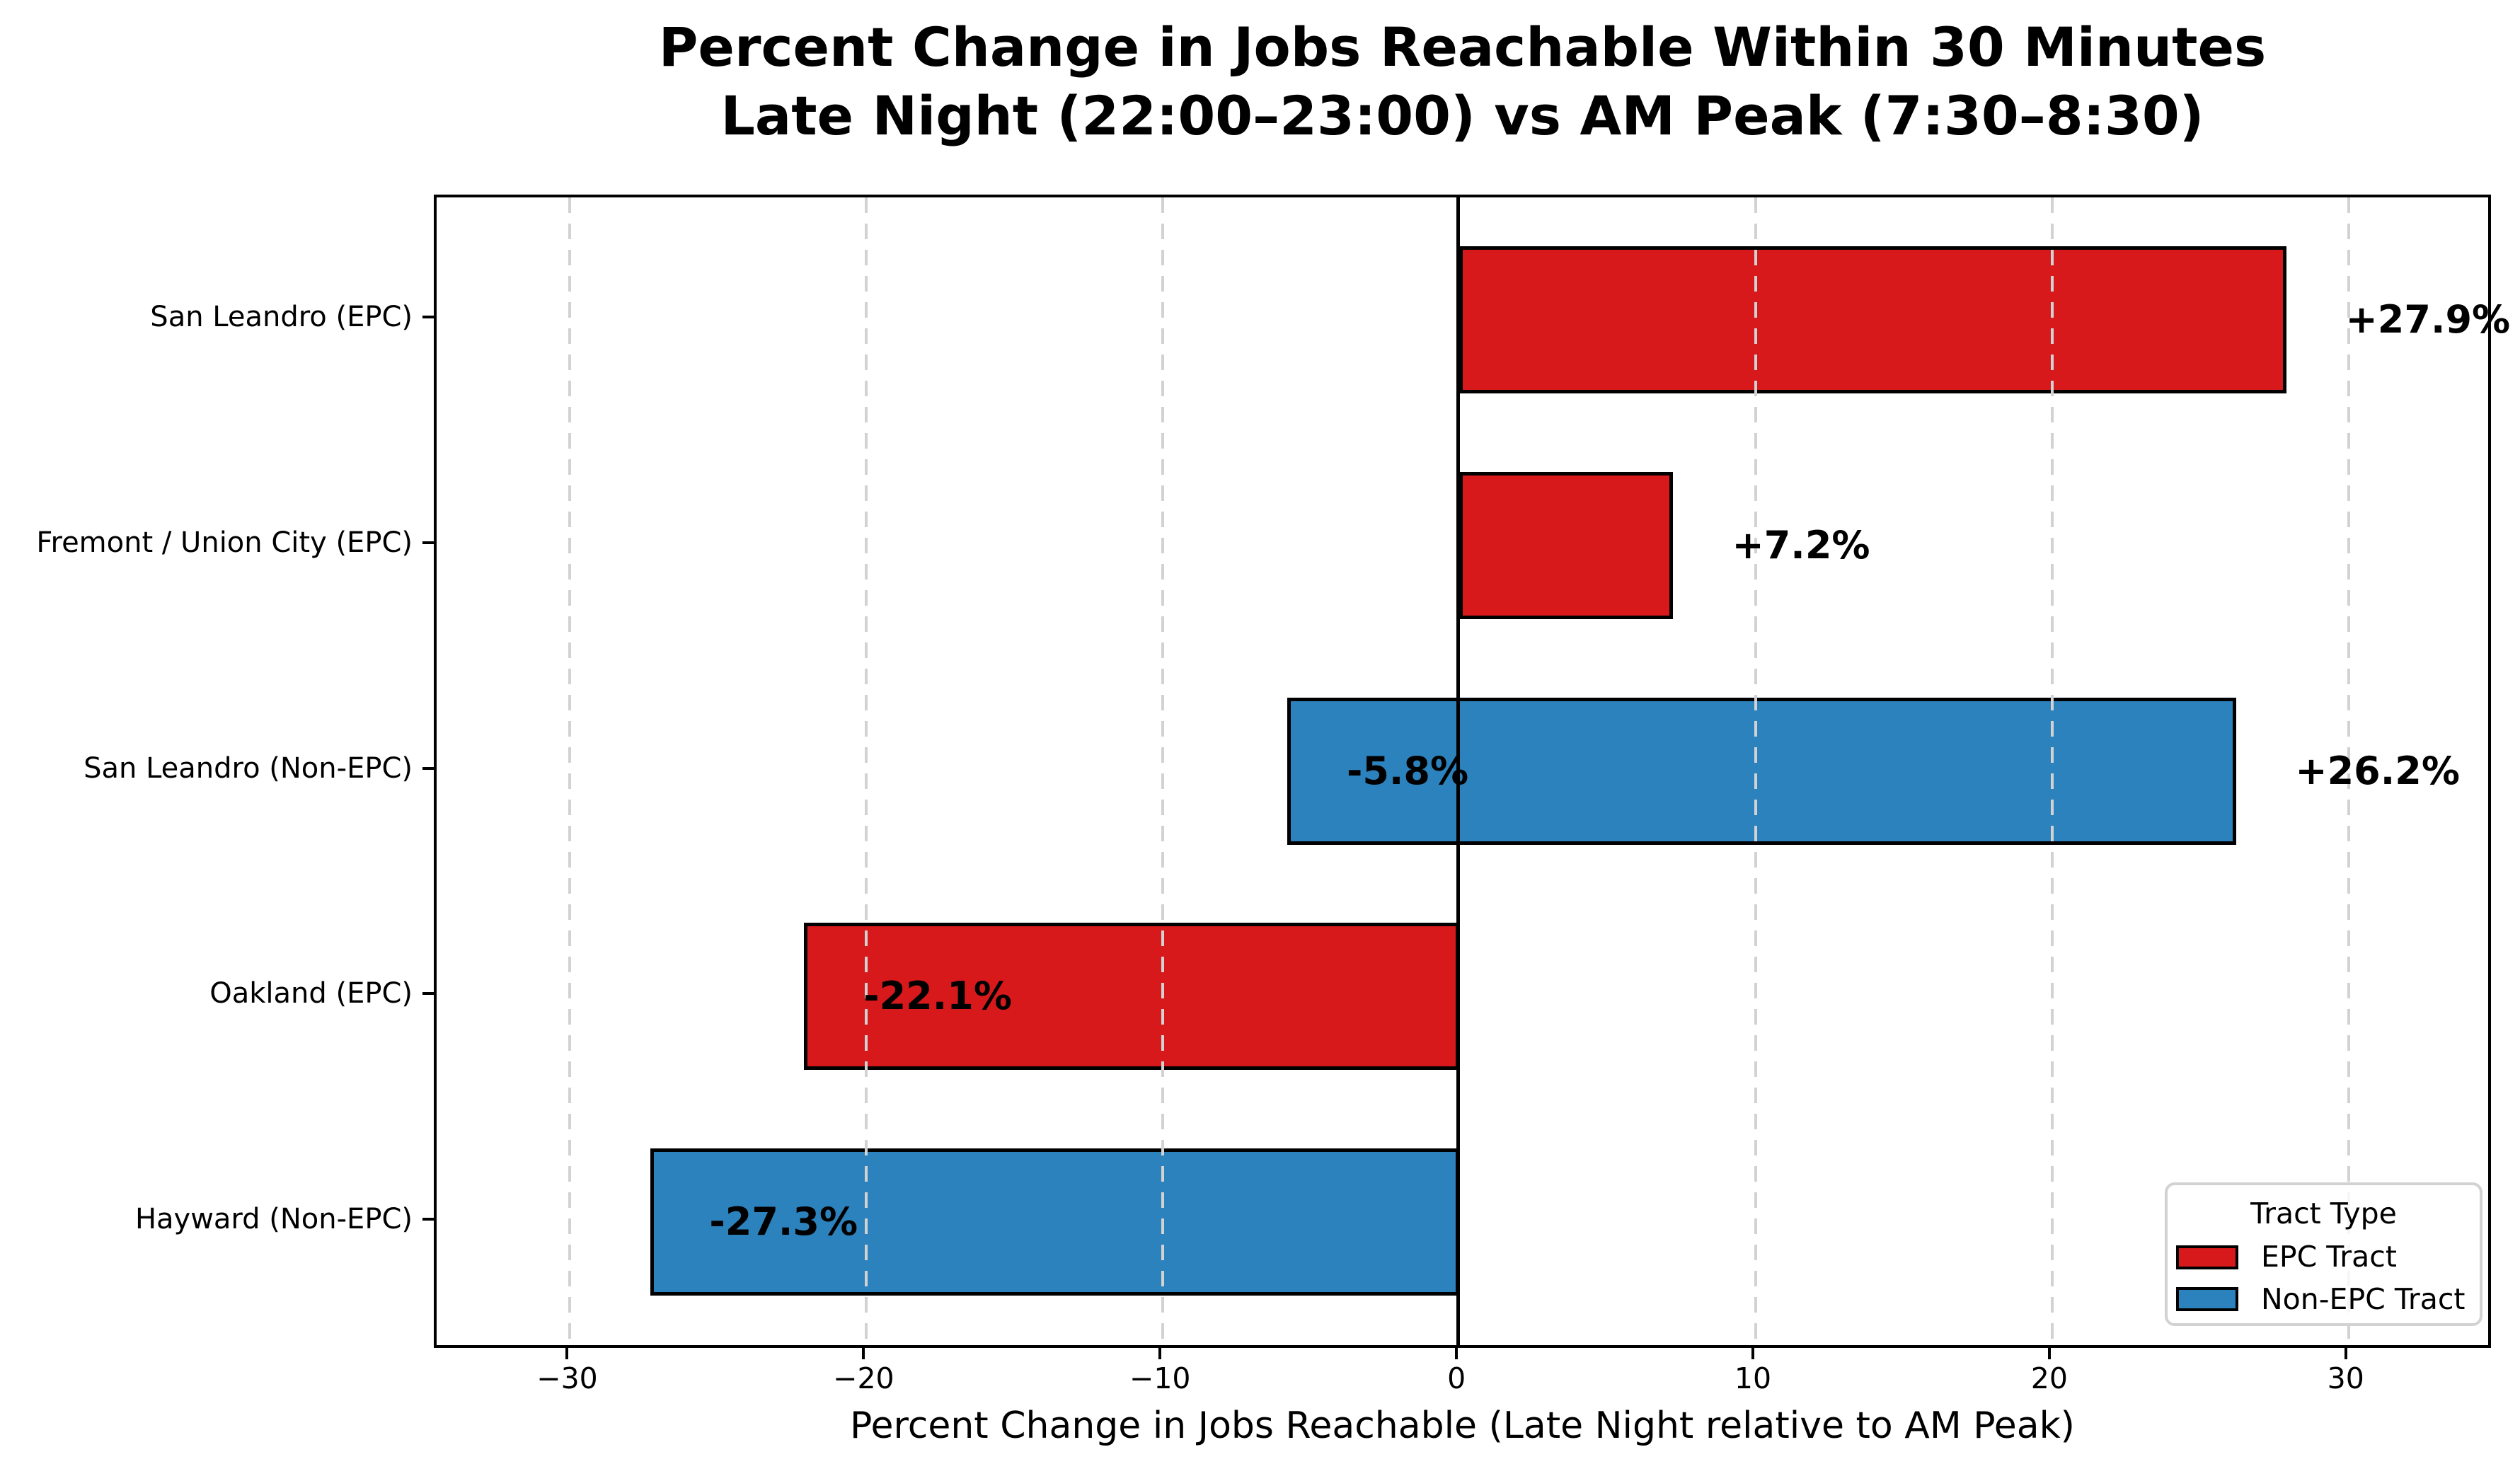 The width and height of the screenshot is (2520, 1464). I want to click on bar-hayward-non-epc, so click(1055, 1222).